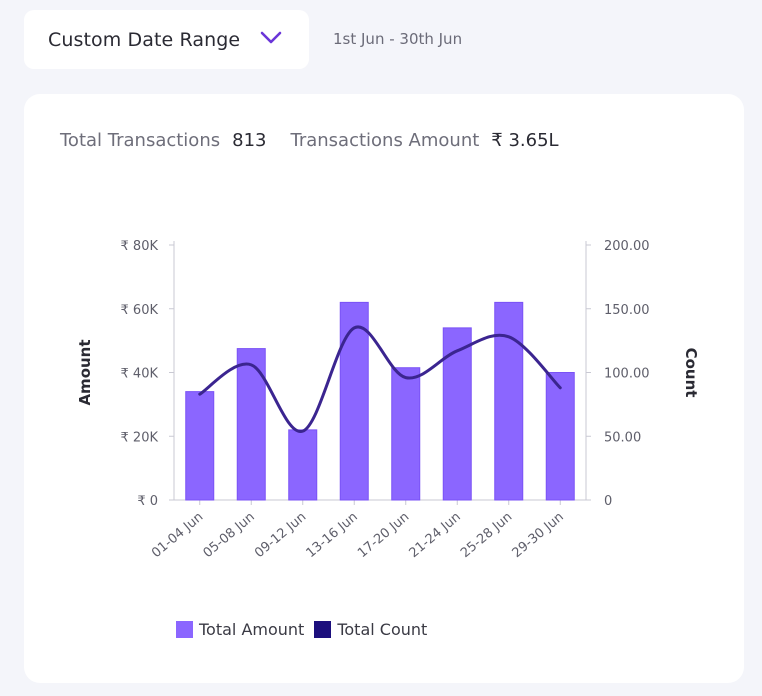  I want to click on y2-tick-label: 200.00, so click(627, 246).